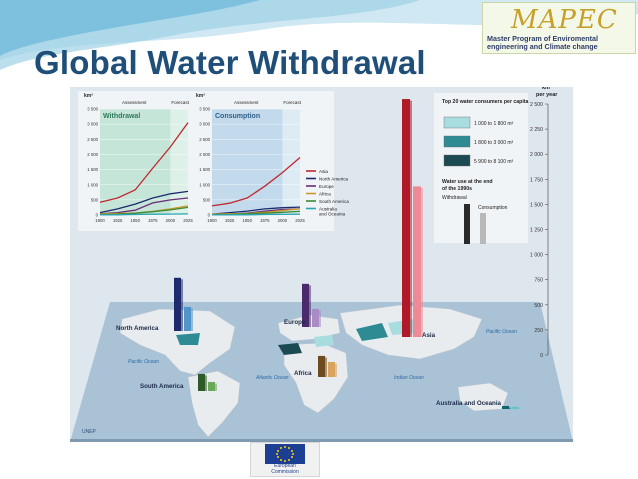  Describe the element at coordinates (536, 256) in the screenshot. I see `value-axis-tick-label: 1 000` at that location.